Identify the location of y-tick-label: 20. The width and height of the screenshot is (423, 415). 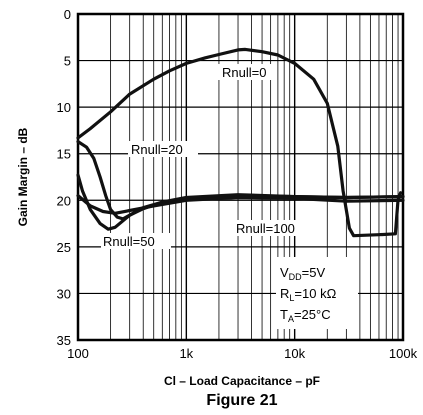
(64, 200).